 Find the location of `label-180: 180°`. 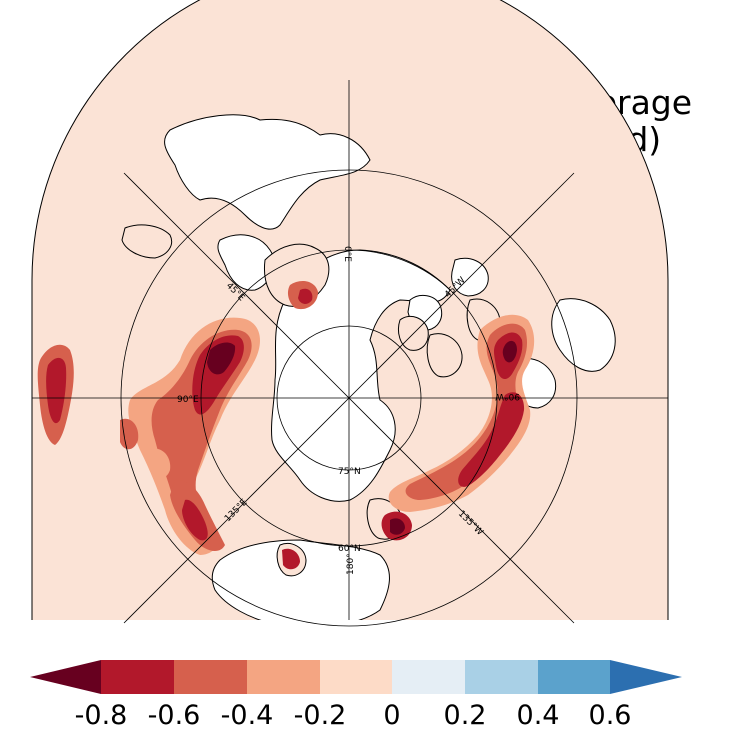

label-180: 180° is located at coordinates (351, 564).